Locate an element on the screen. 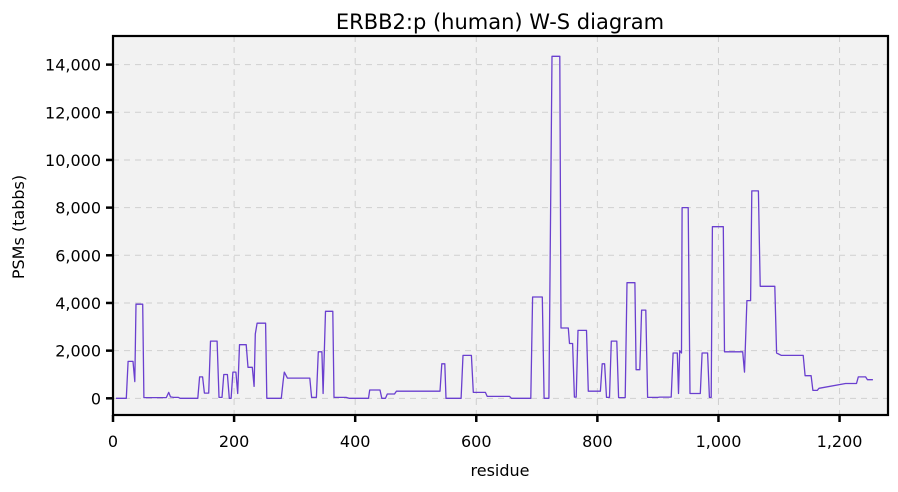 This screenshot has width=898, height=492. y-tick-label: 10,000 is located at coordinates (73, 160).